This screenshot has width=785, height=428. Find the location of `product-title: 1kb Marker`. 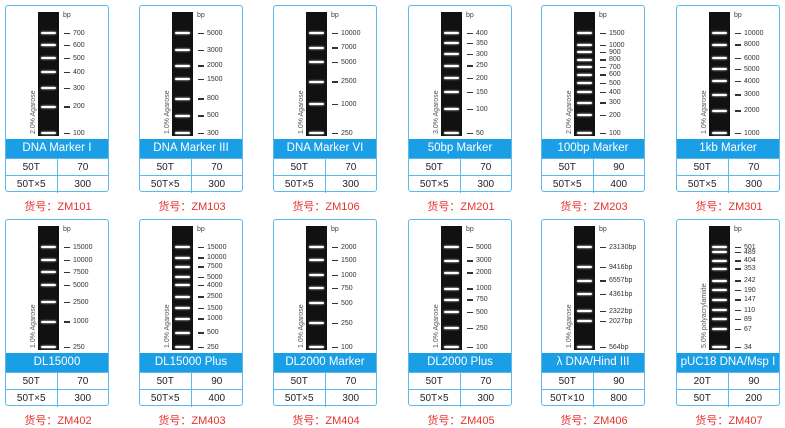

product-title: 1kb Marker is located at coordinates (728, 148).